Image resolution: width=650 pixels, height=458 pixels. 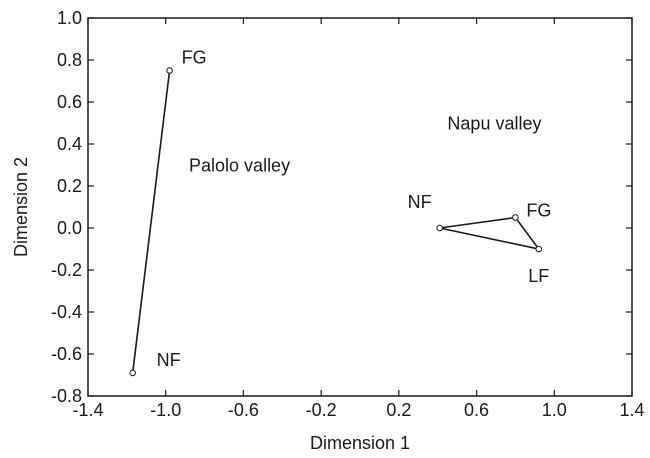 I want to click on x-axis-title: Dimension 1, so click(x=360, y=443).